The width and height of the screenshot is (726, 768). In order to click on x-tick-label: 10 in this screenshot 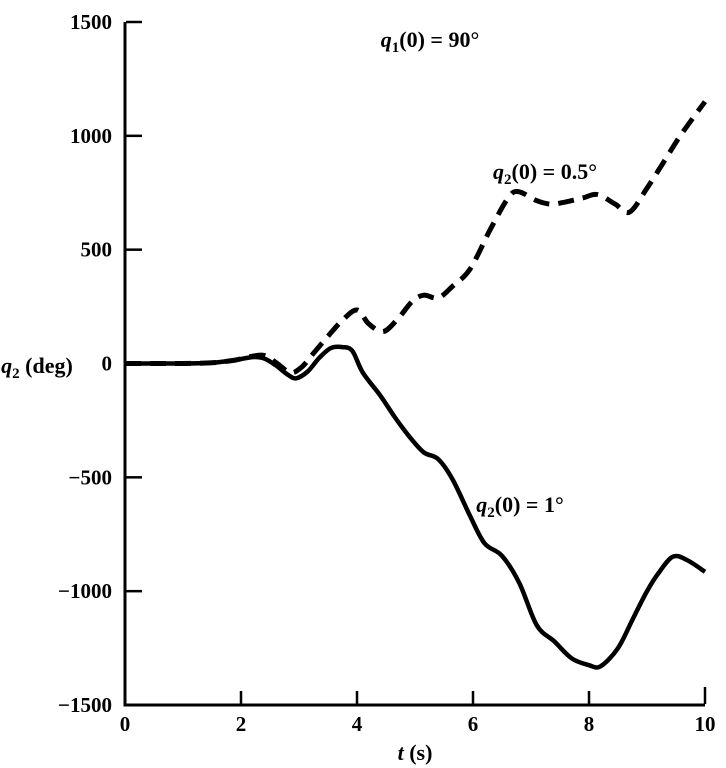, I will do `click(705, 724)`.